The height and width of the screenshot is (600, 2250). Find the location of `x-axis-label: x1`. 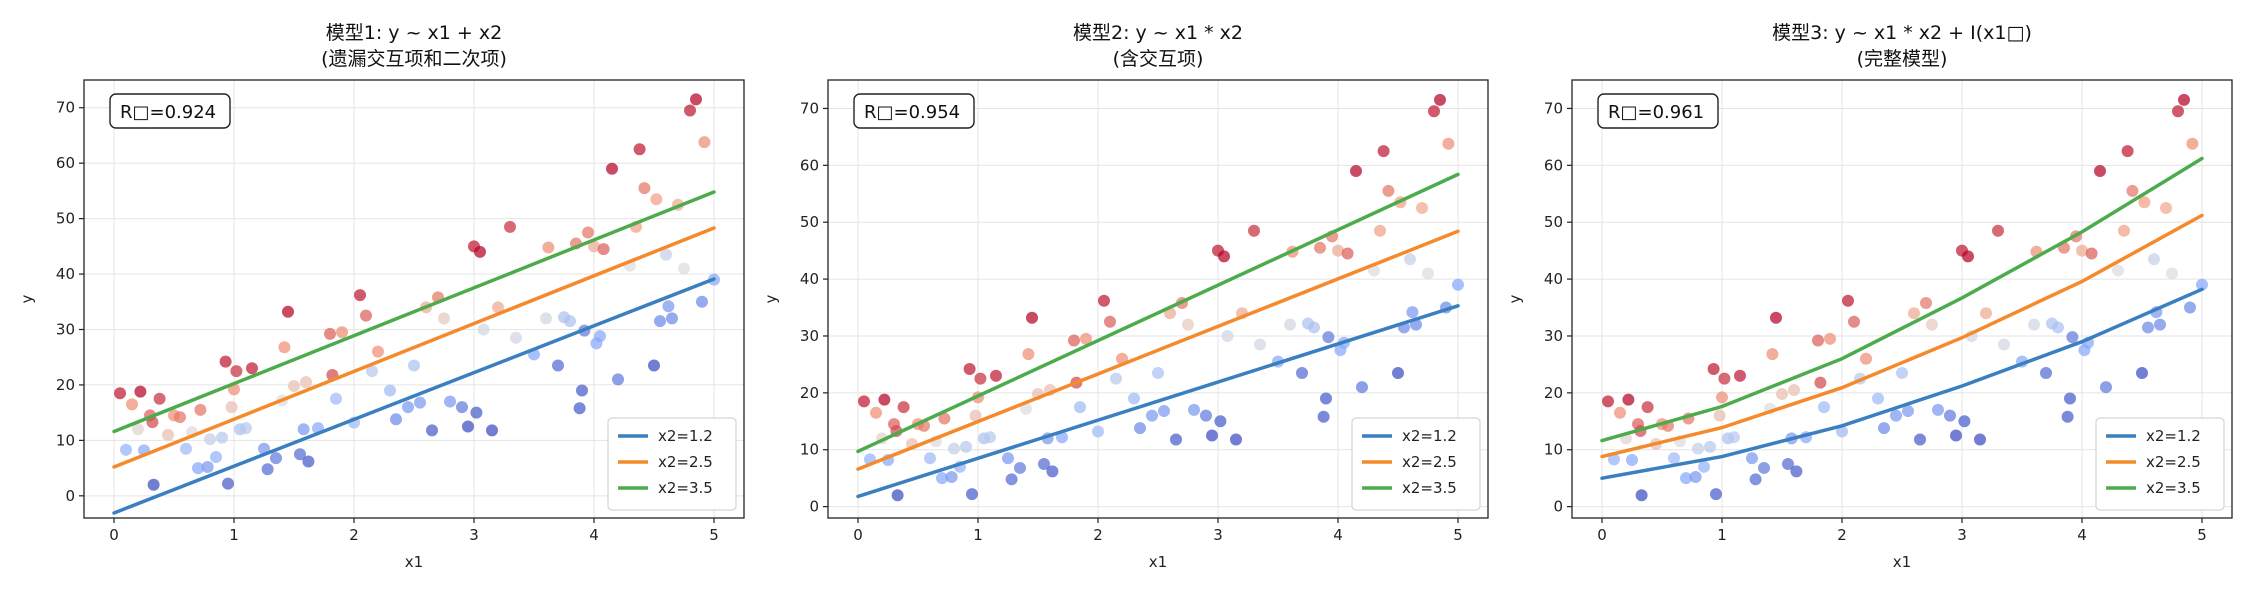

x-axis-label: x1 is located at coordinates (1902, 562).